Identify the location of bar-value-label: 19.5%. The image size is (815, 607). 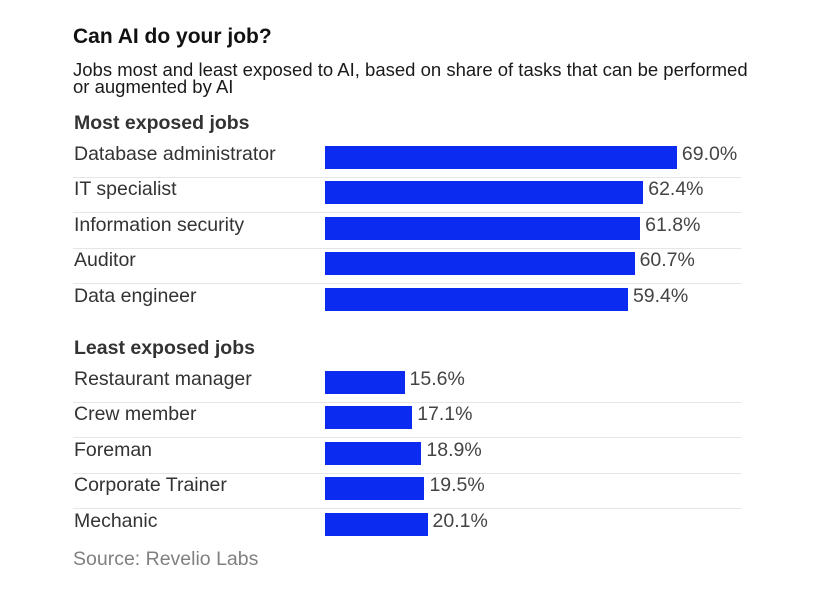
(457, 485).